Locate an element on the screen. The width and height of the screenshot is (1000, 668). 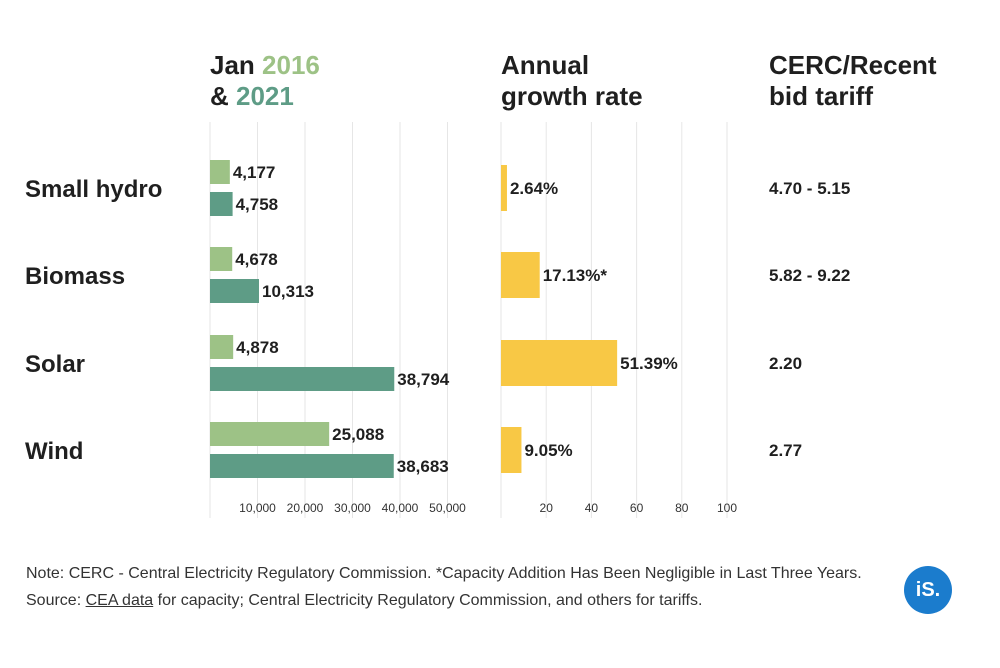
bar-2016-label: 4,678 is located at coordinates (256, 259).